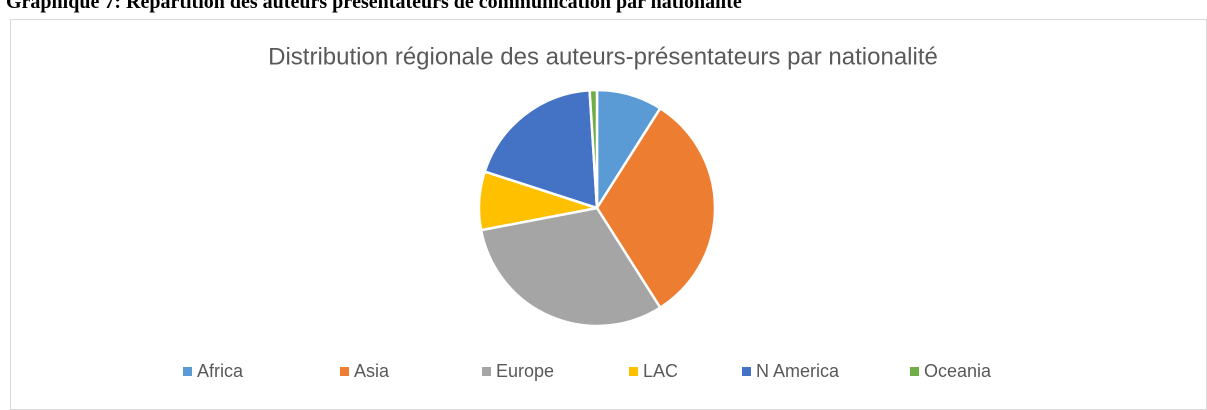  Describe the element at coordinates (660, 371) in the screenshot. I see `legend-label: LAC` at that location.